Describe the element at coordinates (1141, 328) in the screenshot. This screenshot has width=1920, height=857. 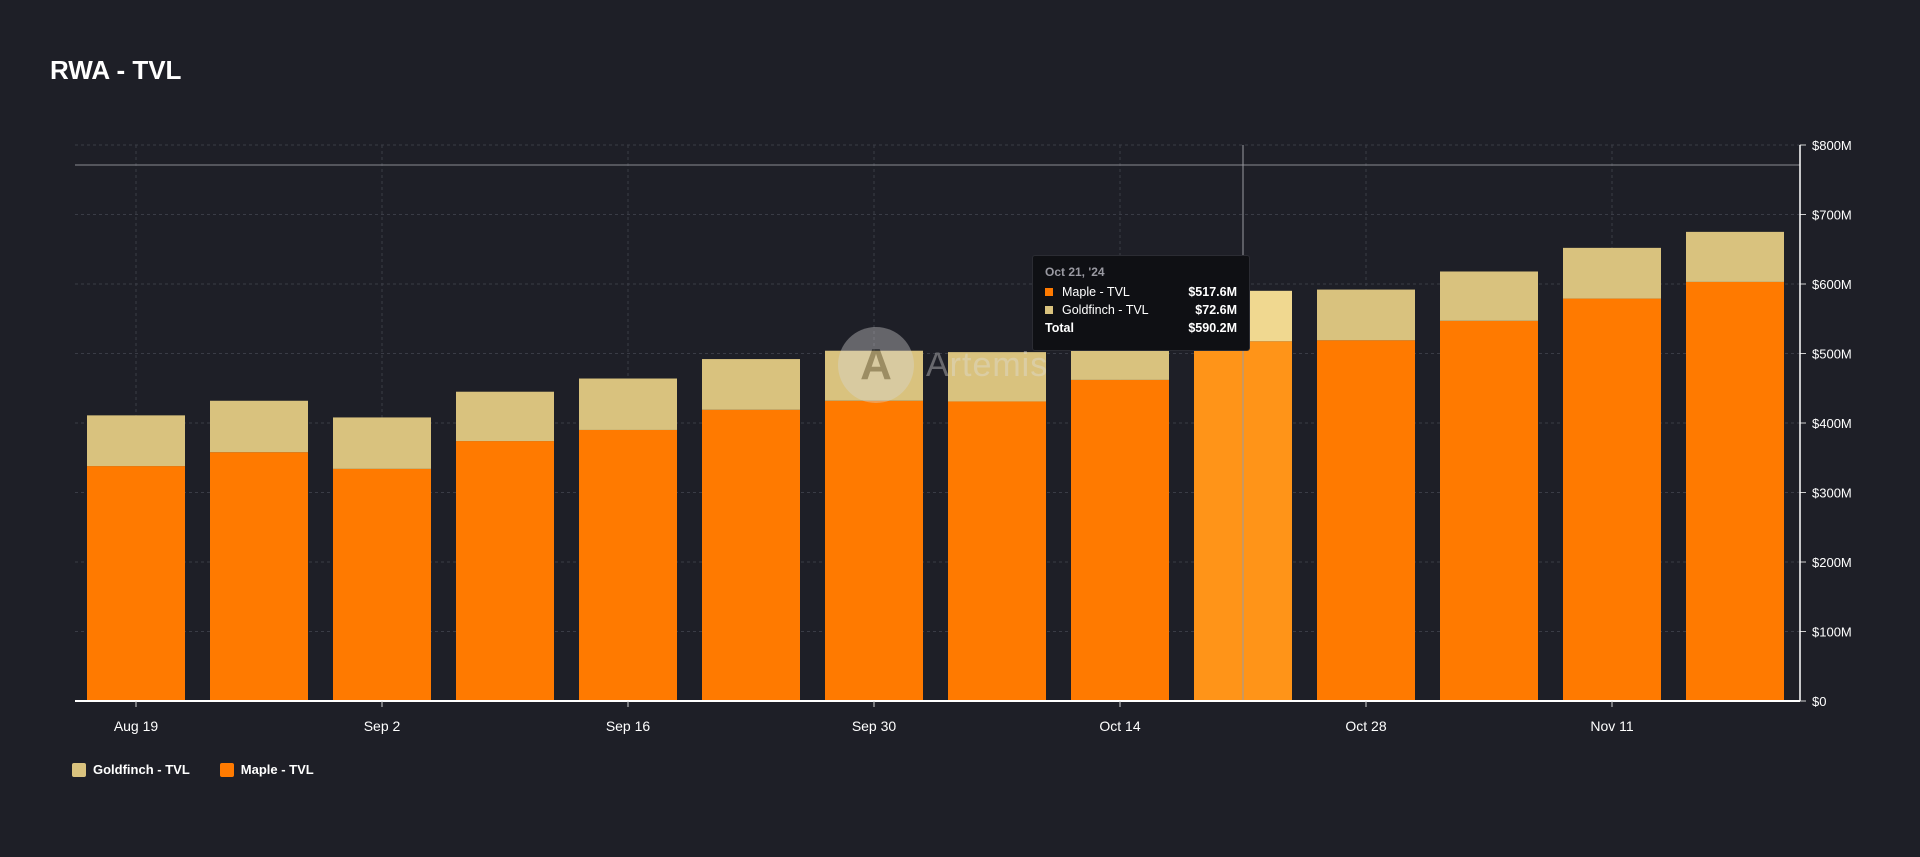
I see `tooltip-row-total: Total $590.2M` at that location.